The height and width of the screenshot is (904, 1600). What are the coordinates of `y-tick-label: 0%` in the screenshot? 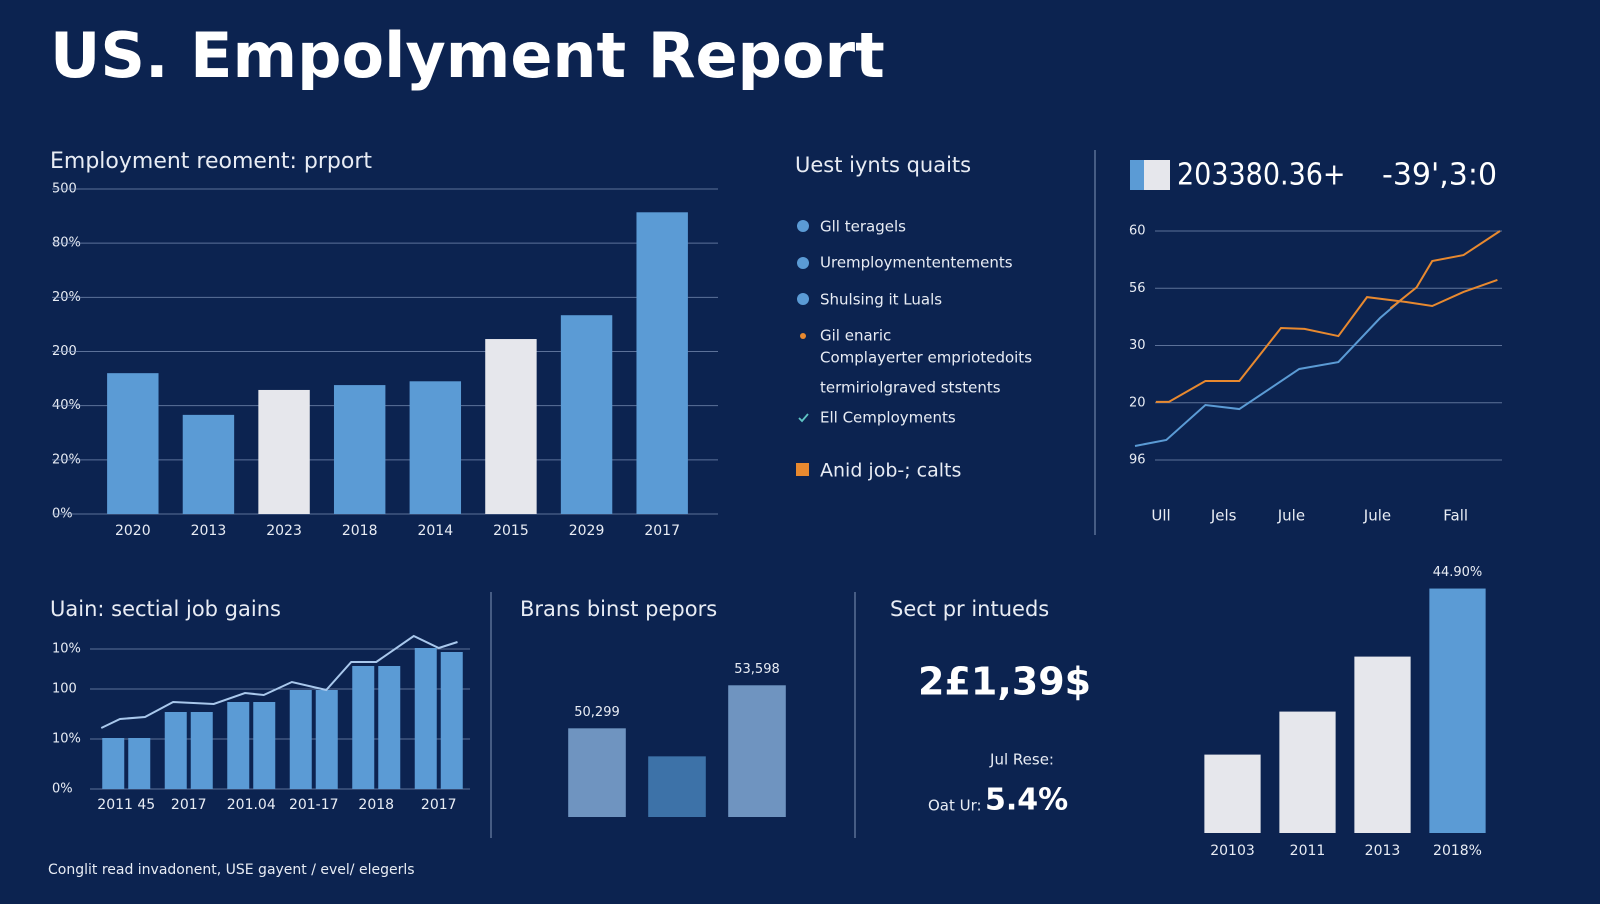 It's located at (62, 789).